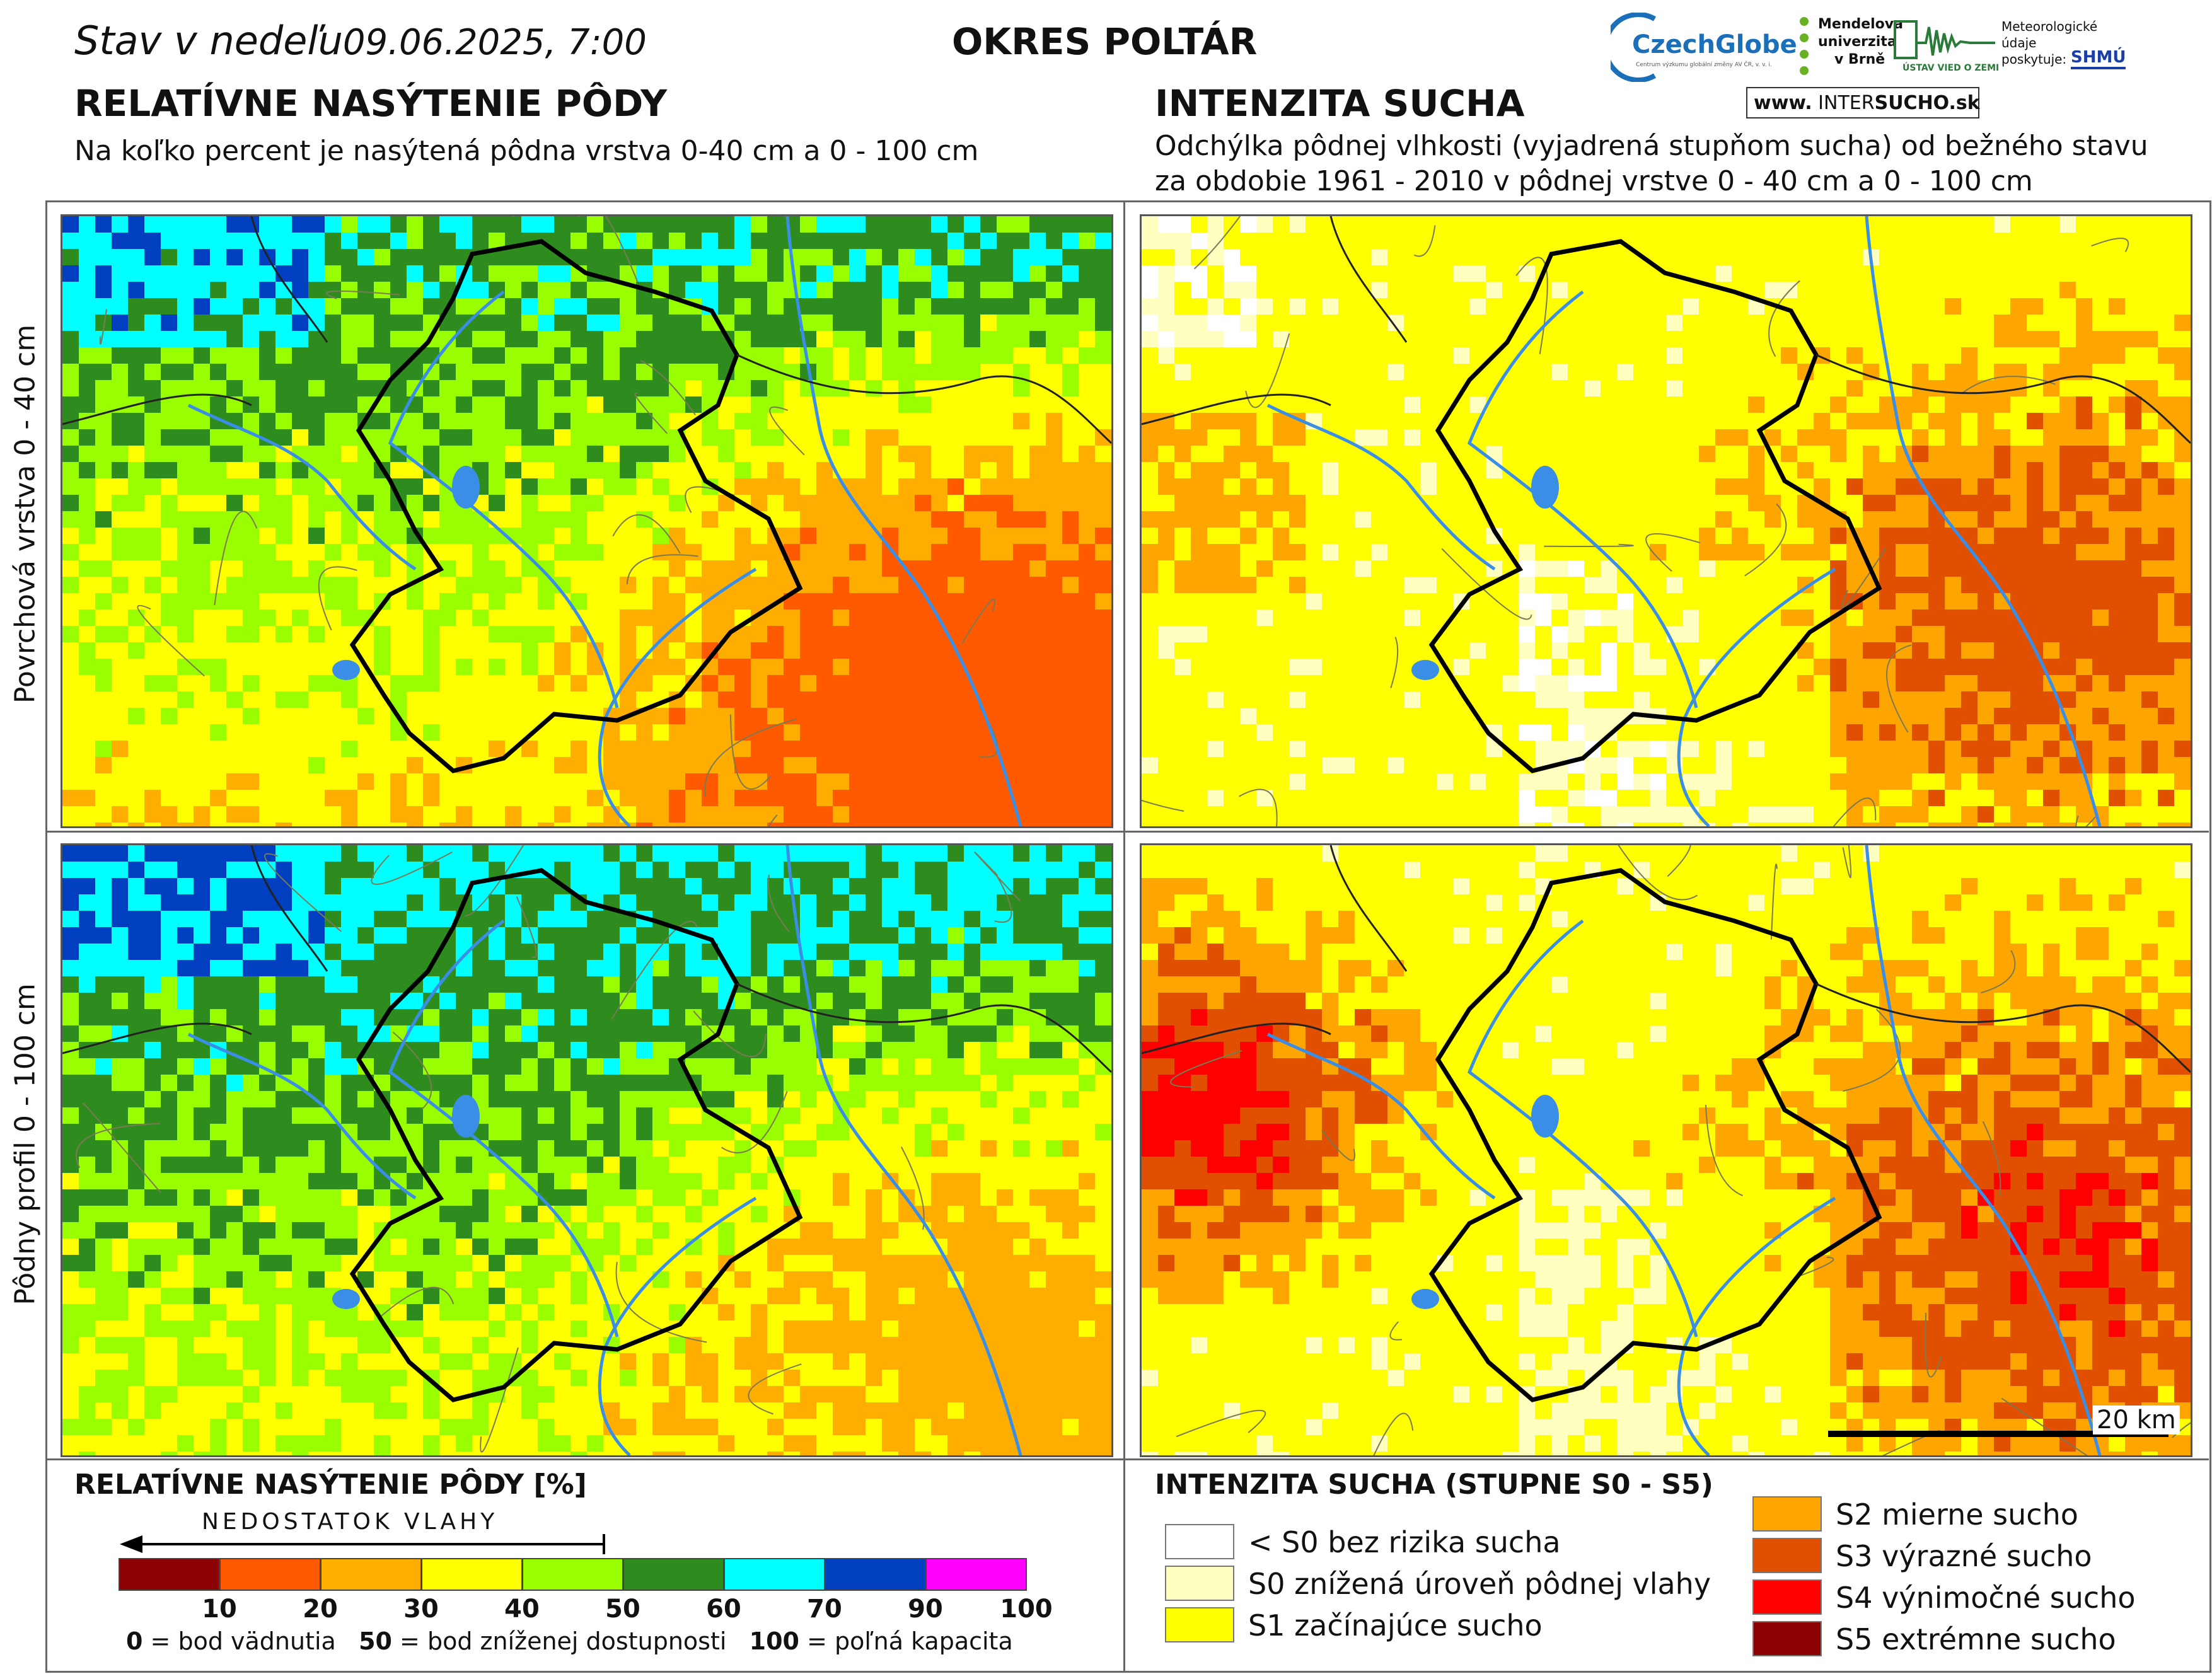 Image resolution: width=2212 pixels, height=1674 pixels. Describe the element at coordinates (1863, 102) in the screenshot. I see `intersucho-logo: www. INTERSUCHO.sk` at that location.